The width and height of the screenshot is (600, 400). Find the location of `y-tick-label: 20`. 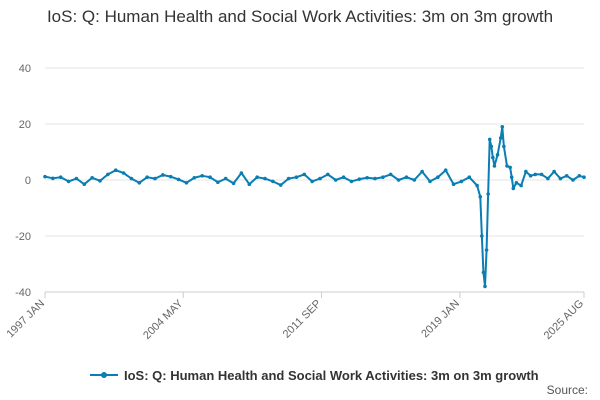

y-tick-label: 20 is located at coordinates (25, 125).